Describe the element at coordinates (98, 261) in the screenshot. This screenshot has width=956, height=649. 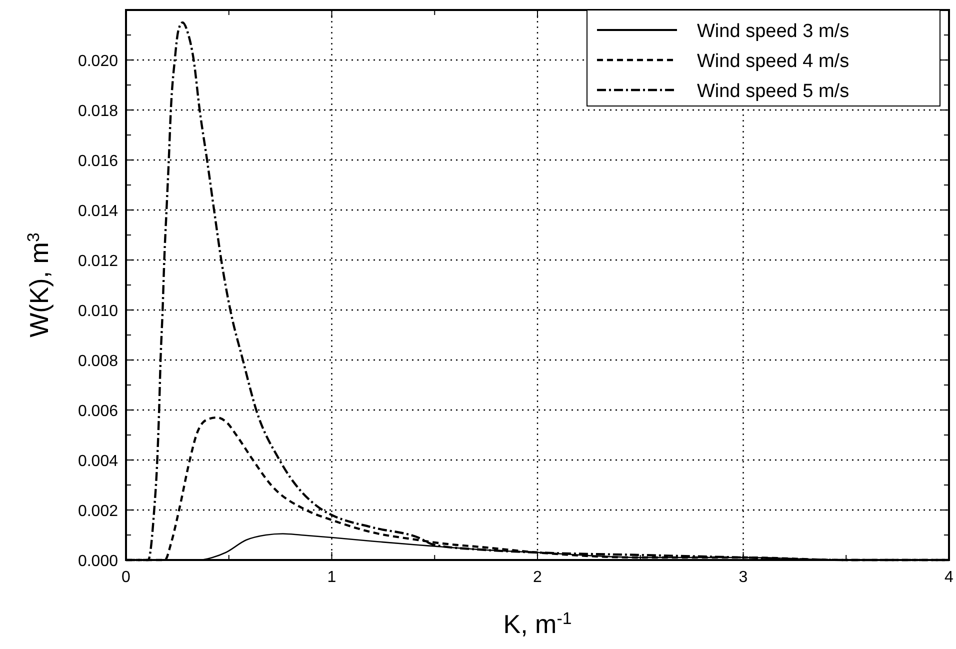
I see `y-tick-label: 0.012` at that location.